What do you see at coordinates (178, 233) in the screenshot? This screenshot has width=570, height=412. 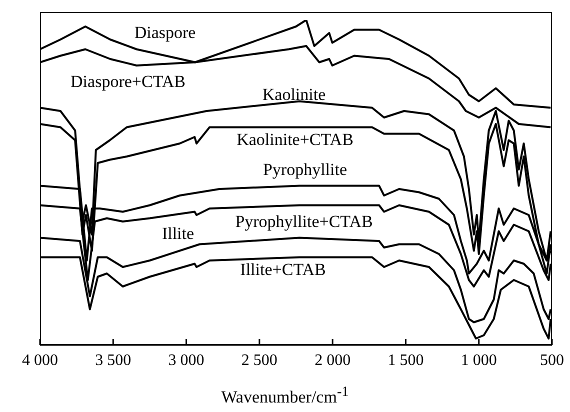 I see `series-label: Illite` at bounding box center [178, 233].